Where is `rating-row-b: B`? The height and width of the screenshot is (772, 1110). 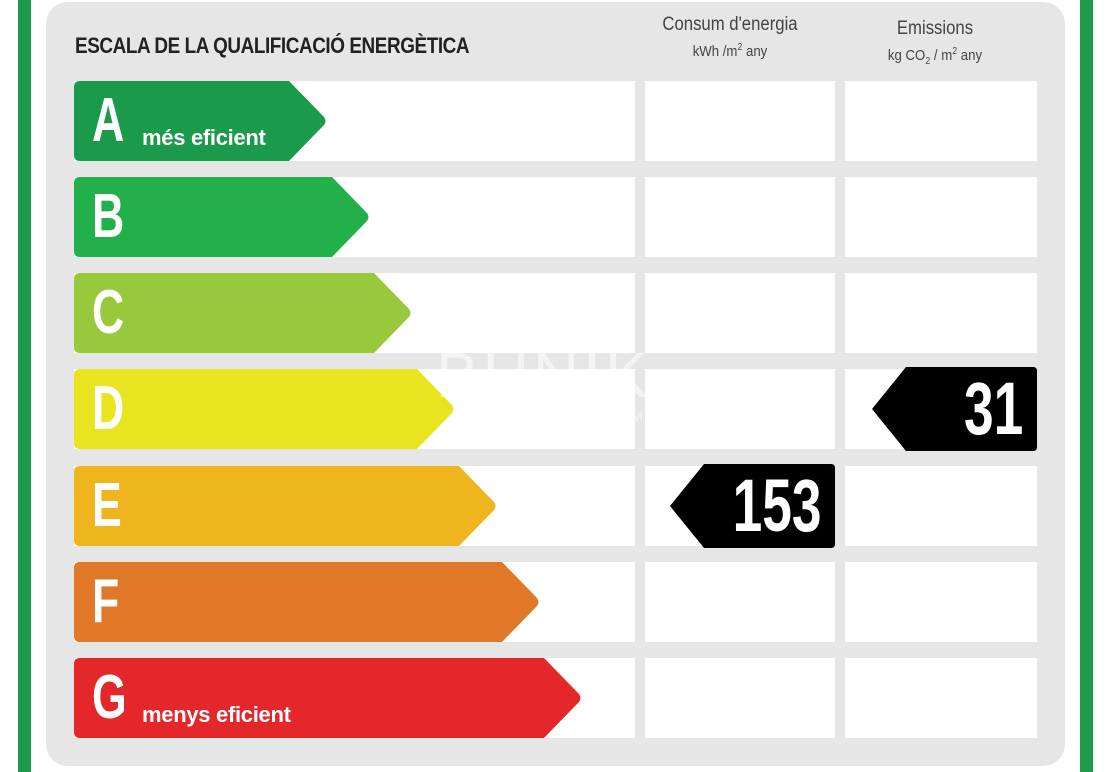 rating-row-b: B is located at coordinates (555, 217).